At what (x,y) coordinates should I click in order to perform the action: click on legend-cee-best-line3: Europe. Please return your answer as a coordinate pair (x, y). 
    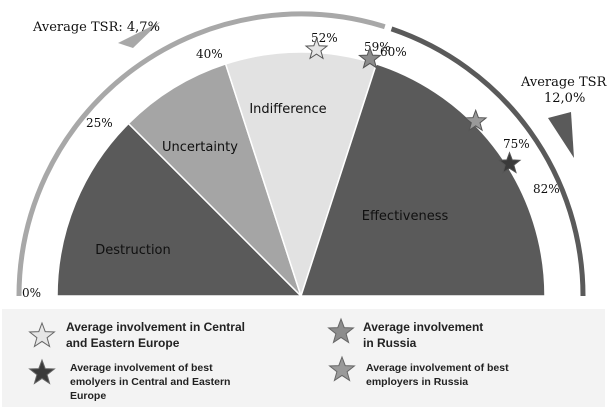
    Looking at the image, I should click on (88, 396).